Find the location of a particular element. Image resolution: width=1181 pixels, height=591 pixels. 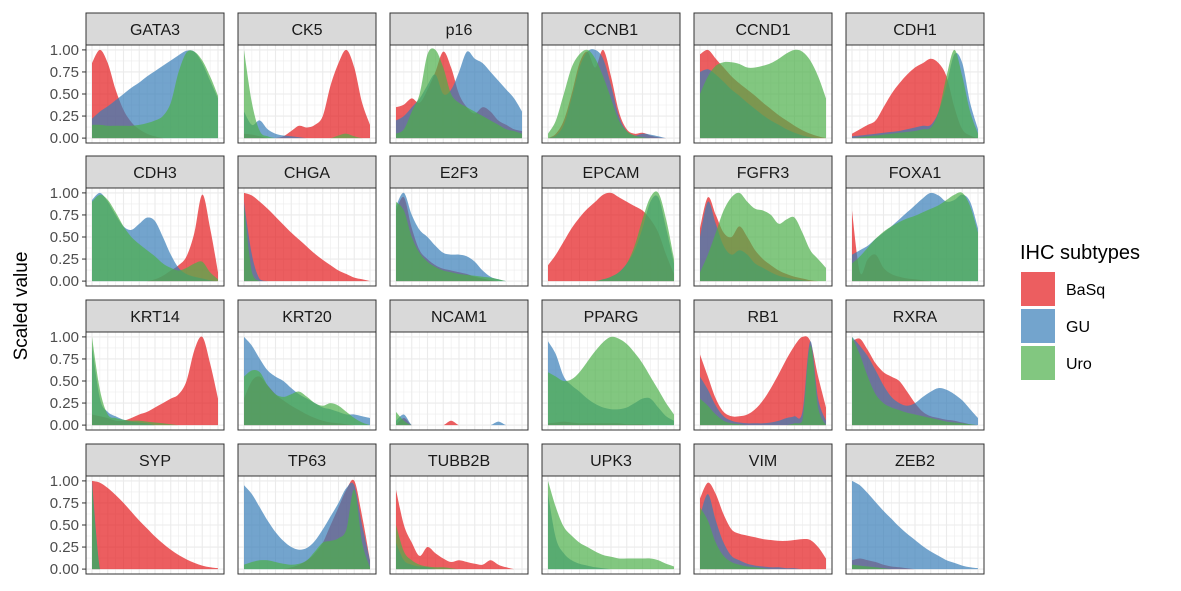

panel-title: KRT14 is located at coordinates (155, 317).